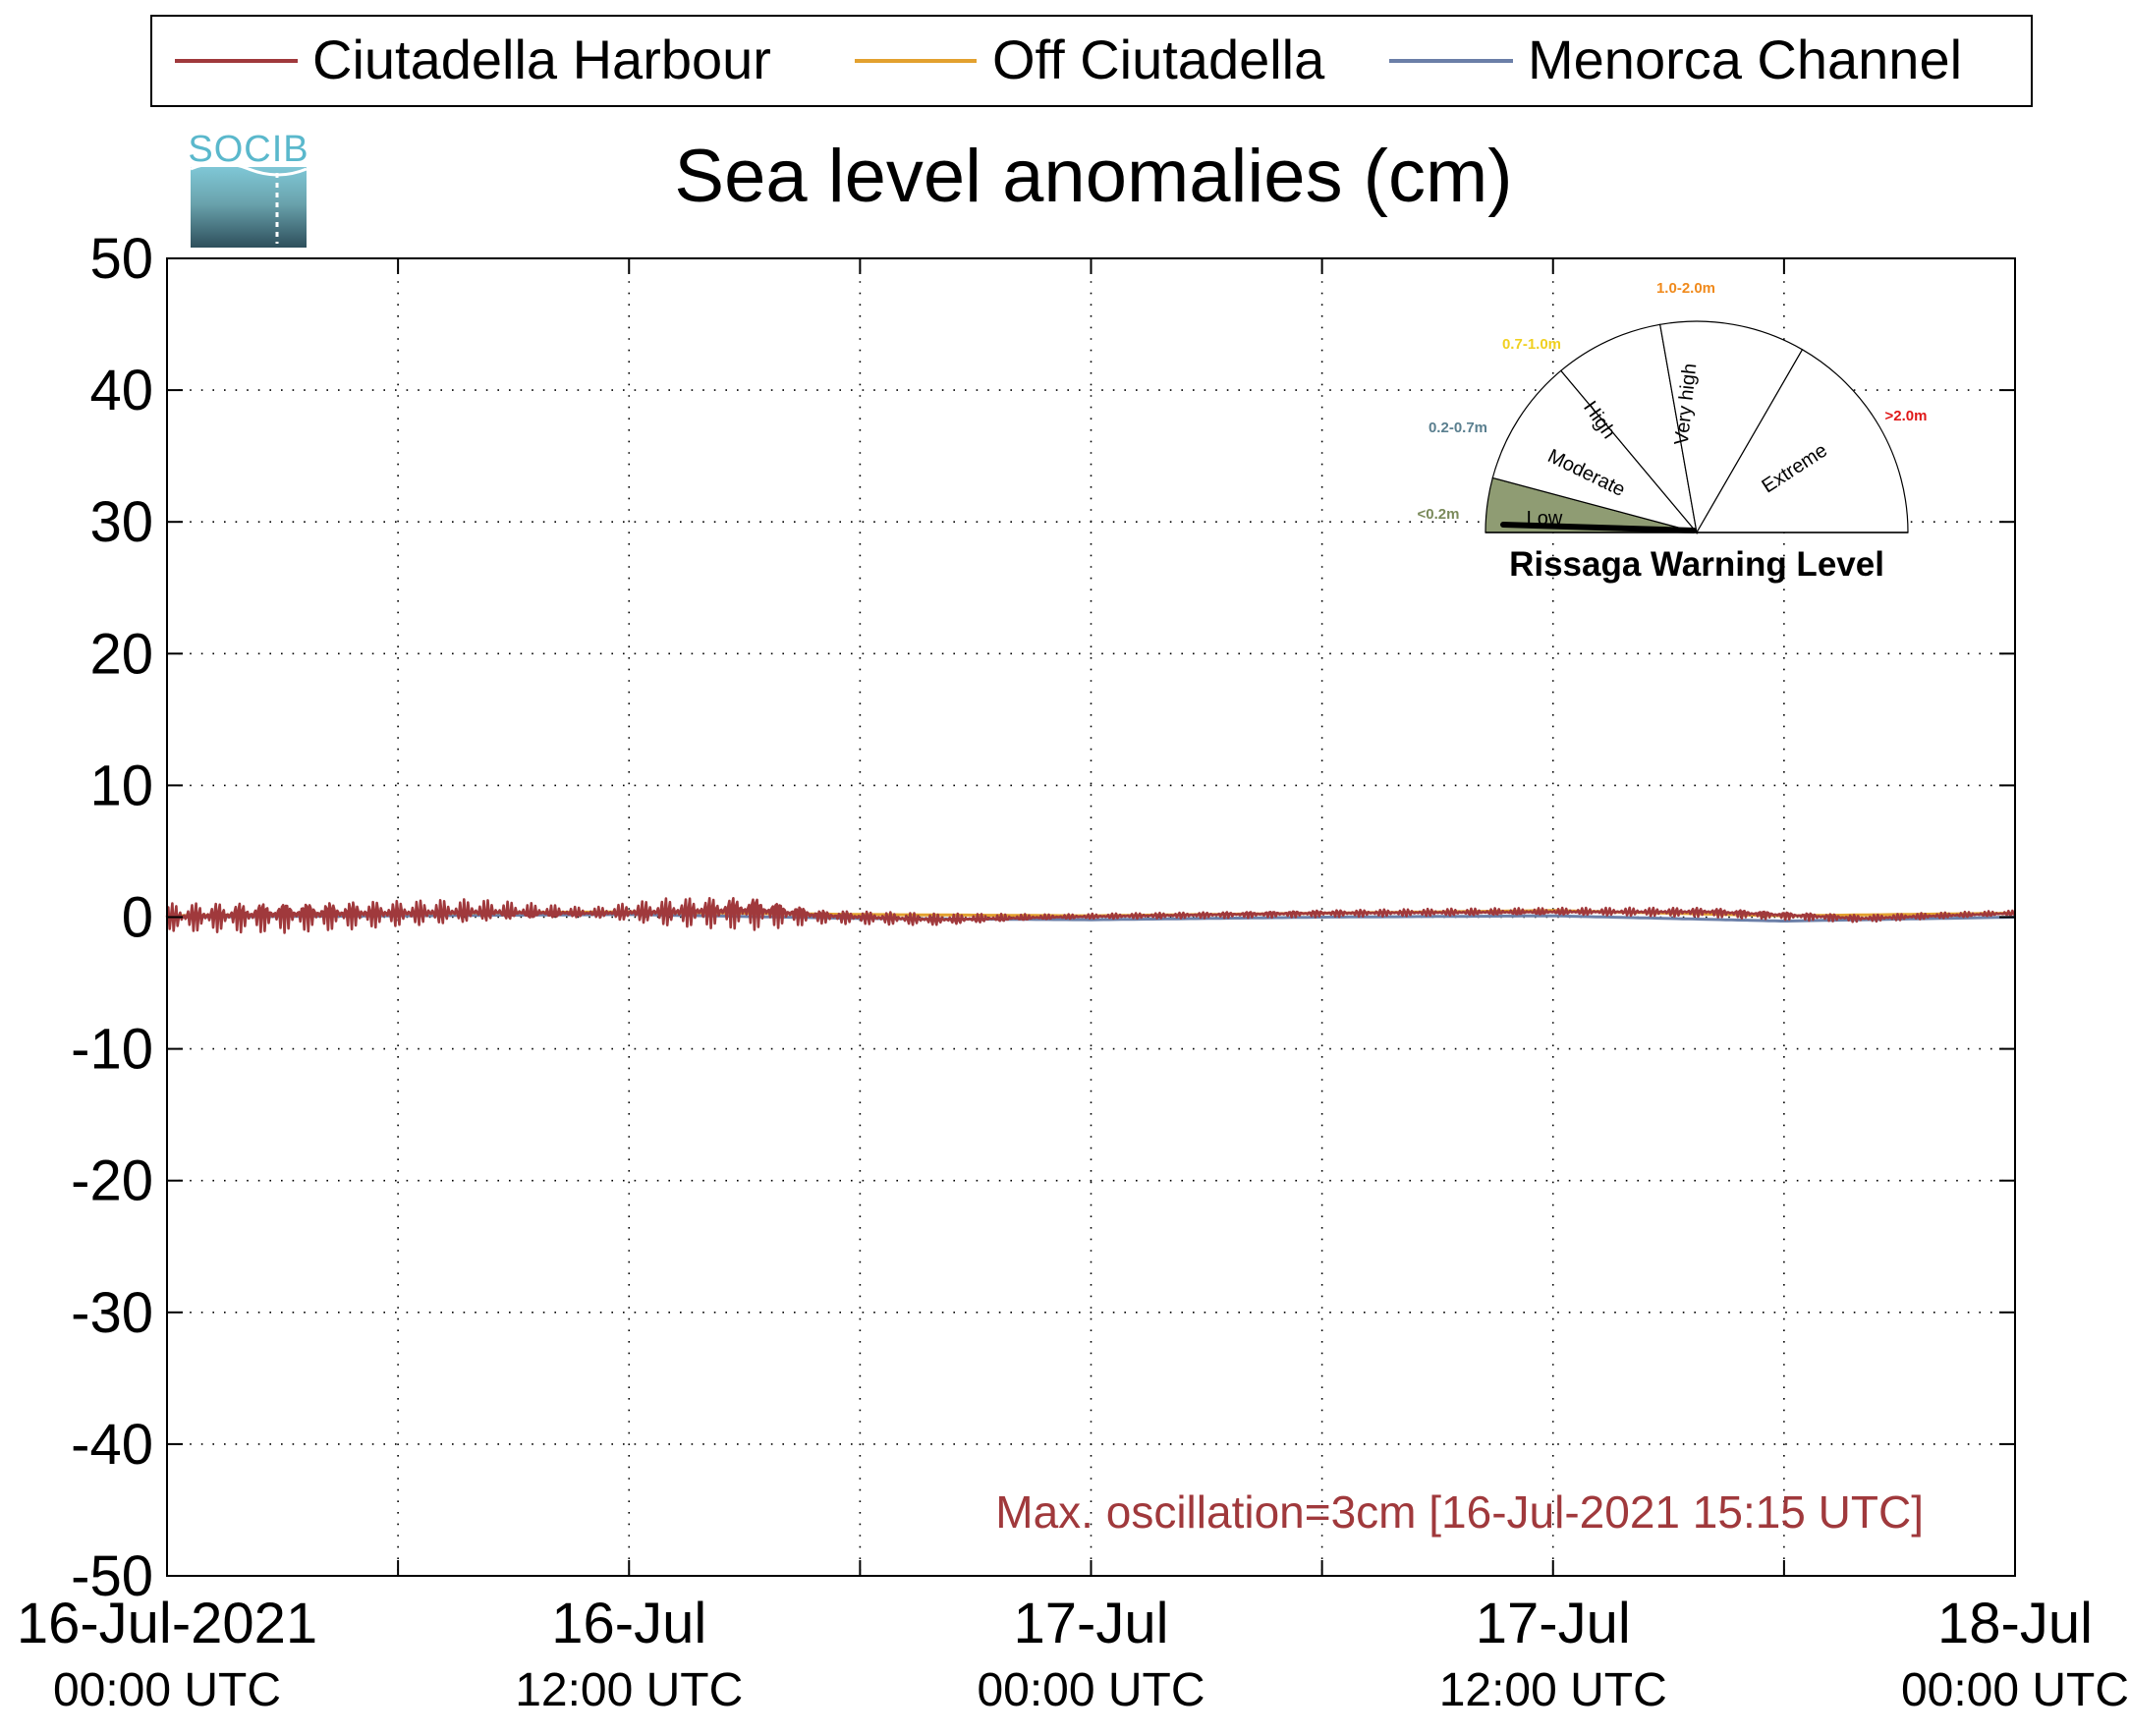 This screenshot has height=1736, width=2129. I want to click on legend-box, so click(1091, 61).